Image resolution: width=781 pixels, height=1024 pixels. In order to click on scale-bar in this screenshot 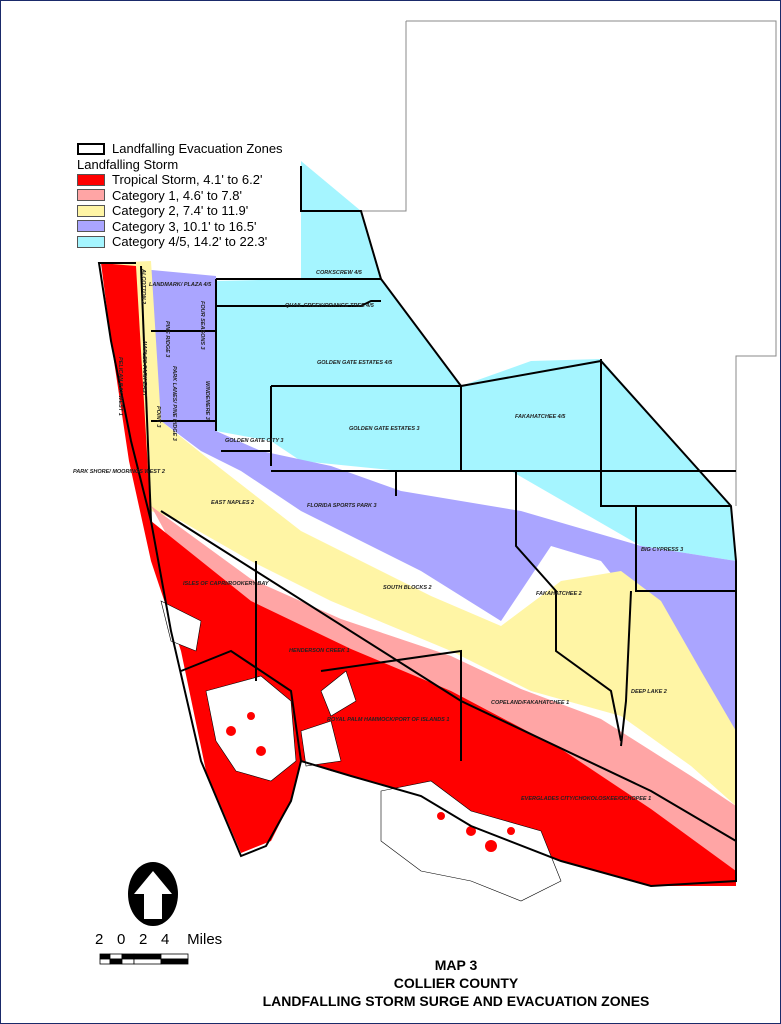, I will do `click(144, 959)`.